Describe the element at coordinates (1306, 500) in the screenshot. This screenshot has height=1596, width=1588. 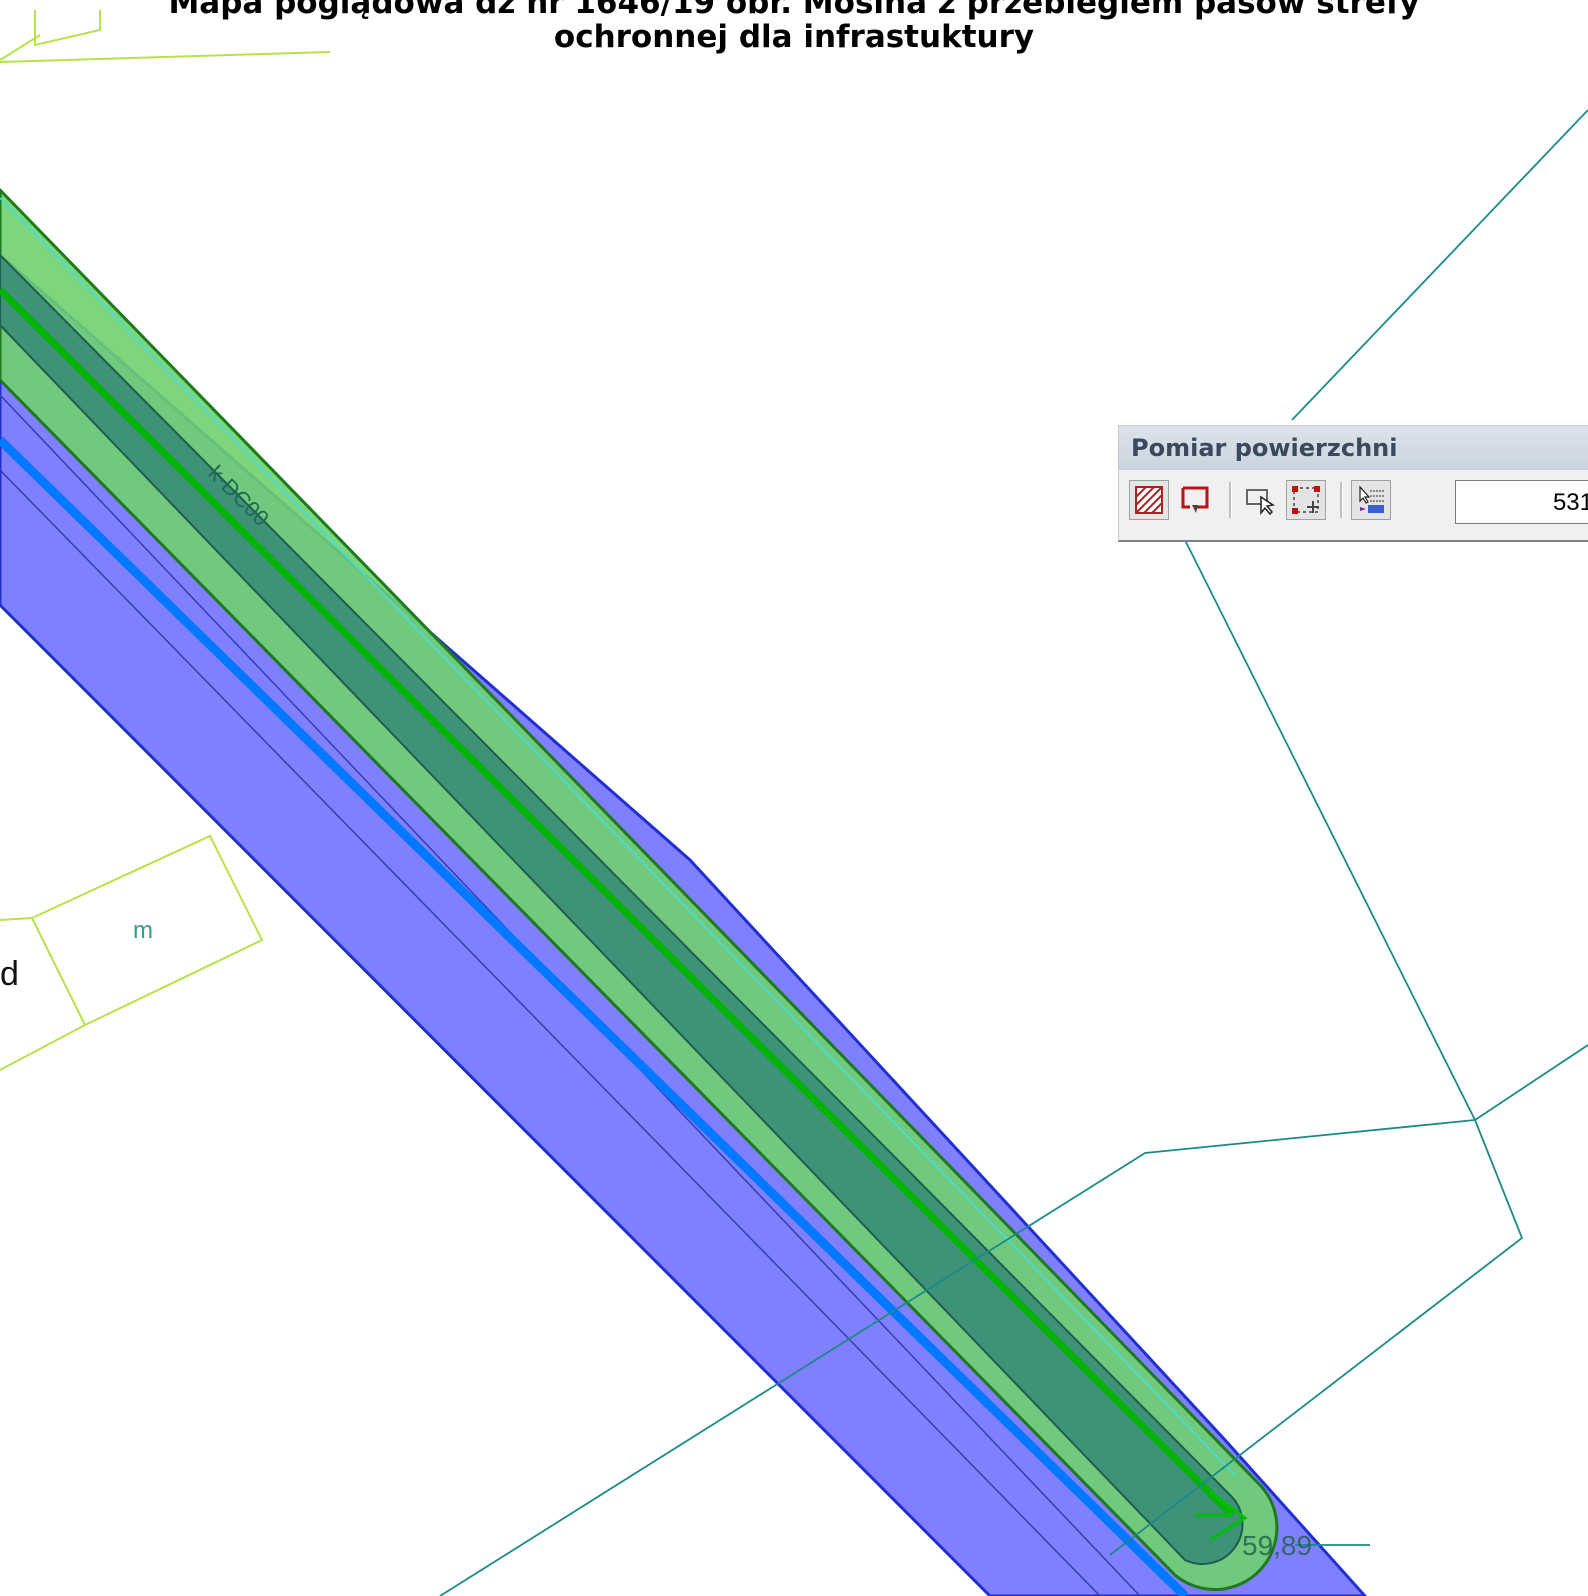
I see `point-select-icon` at that location.